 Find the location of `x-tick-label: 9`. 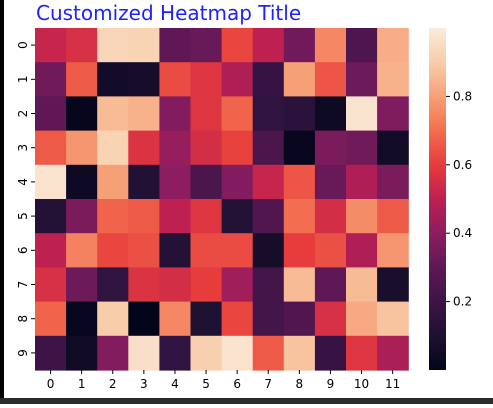

x-tick-label: 9 is located at coordinates (331, 384).